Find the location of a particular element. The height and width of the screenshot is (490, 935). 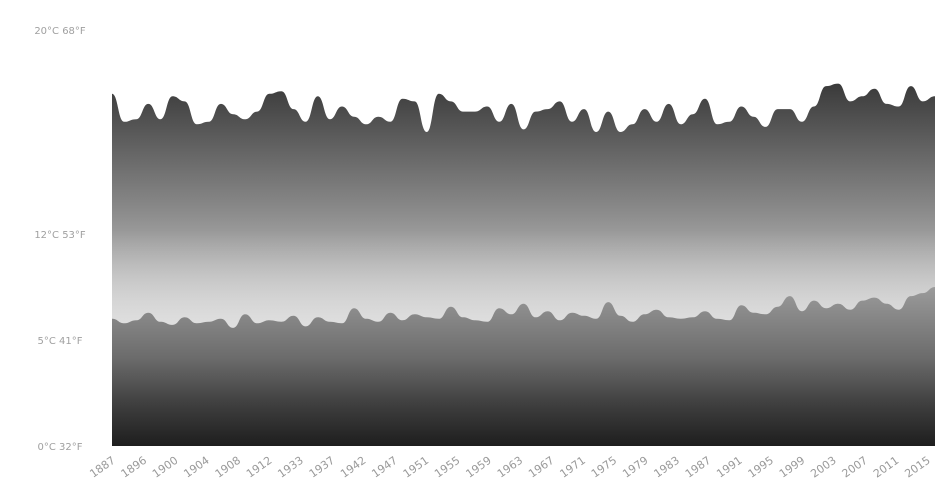

x-tick-label: 1942 is located at coordinates (353, 467).